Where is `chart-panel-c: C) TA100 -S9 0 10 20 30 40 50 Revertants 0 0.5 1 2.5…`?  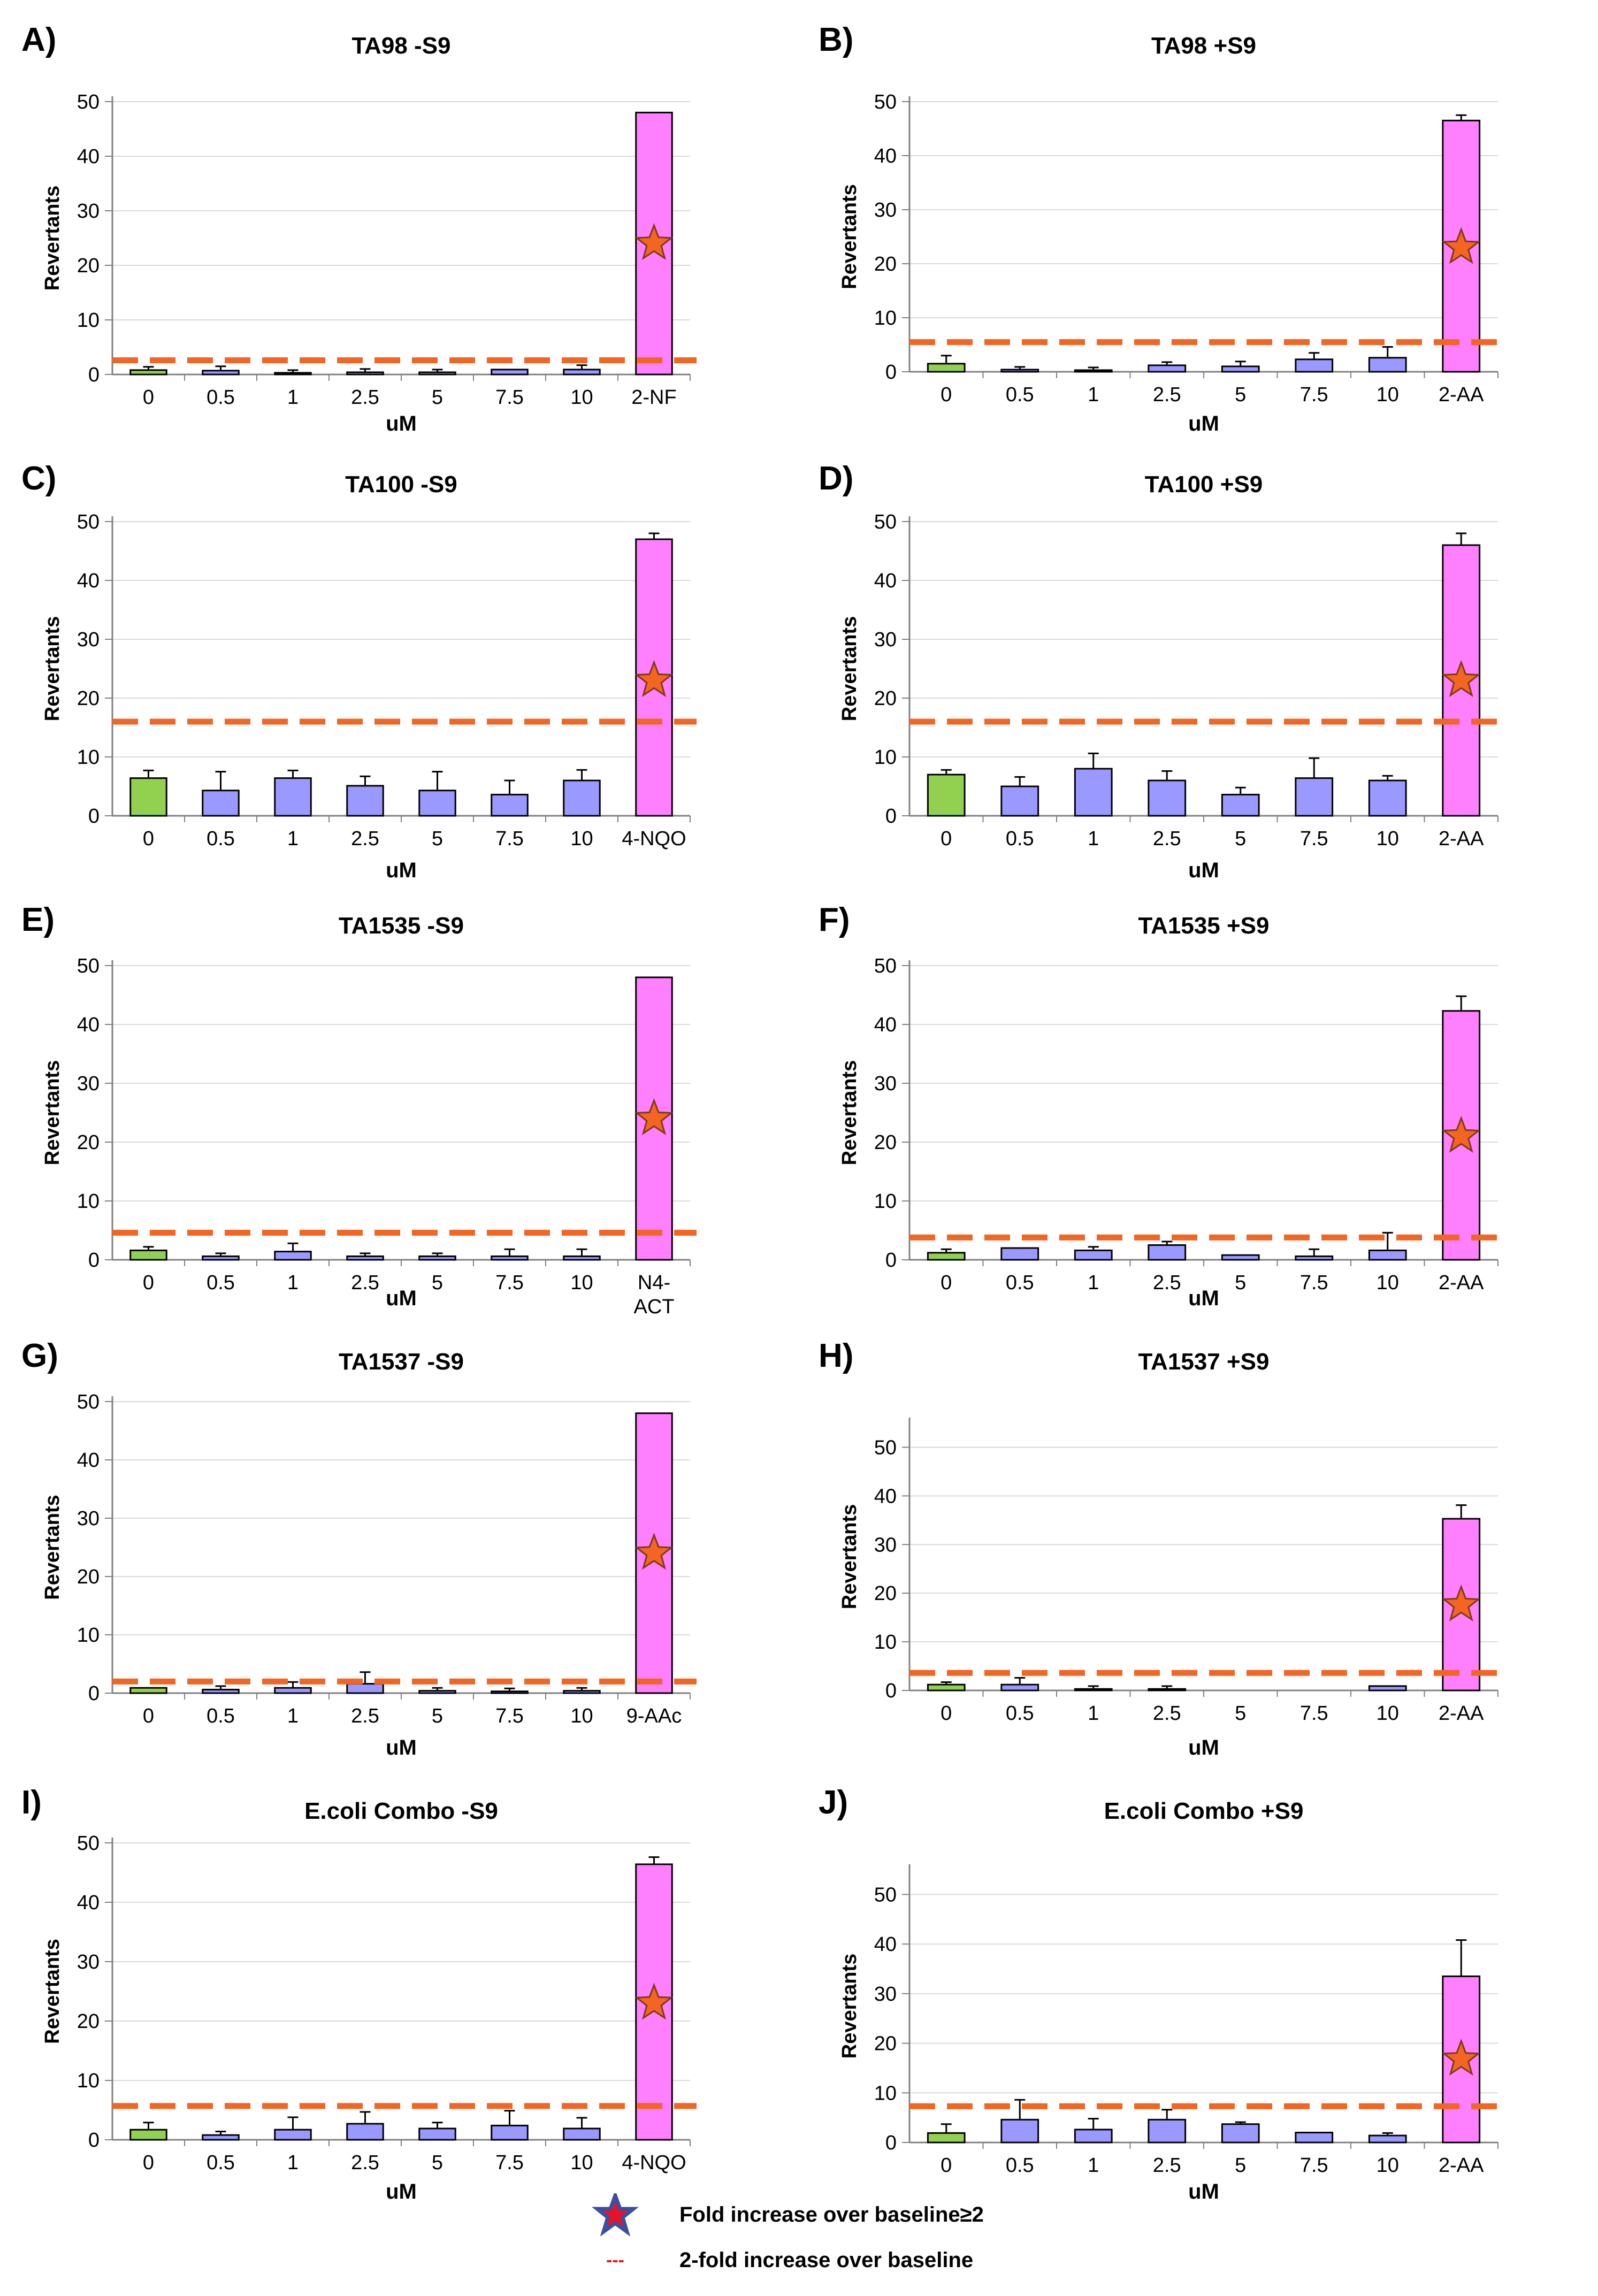 chart-panel-c: C) TA100 -S9 0 10 20 30 40 50 Revertants 0 0.5 1 2.5… is located at coordinates (359, 671).